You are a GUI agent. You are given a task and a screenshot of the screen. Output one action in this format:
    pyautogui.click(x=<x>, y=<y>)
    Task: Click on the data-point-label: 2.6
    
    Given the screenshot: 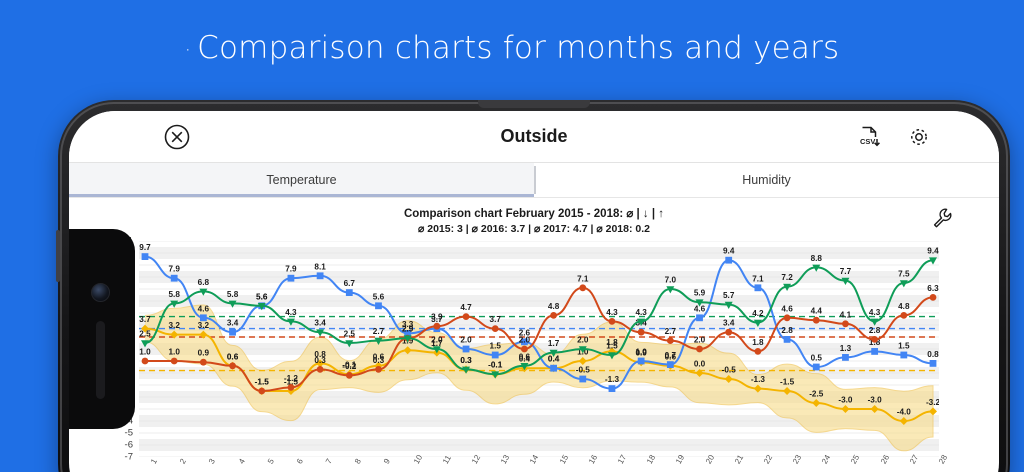 What is the action you would take?
    pyautogui.click(x=525, y=332)
    